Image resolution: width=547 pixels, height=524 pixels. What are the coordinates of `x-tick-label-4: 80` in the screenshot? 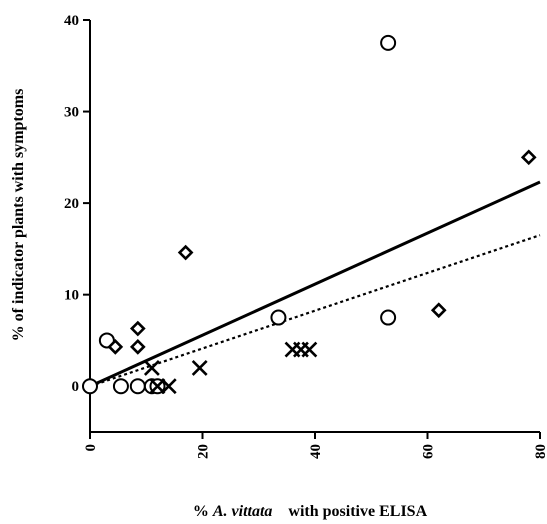 It's located at (540, 451).